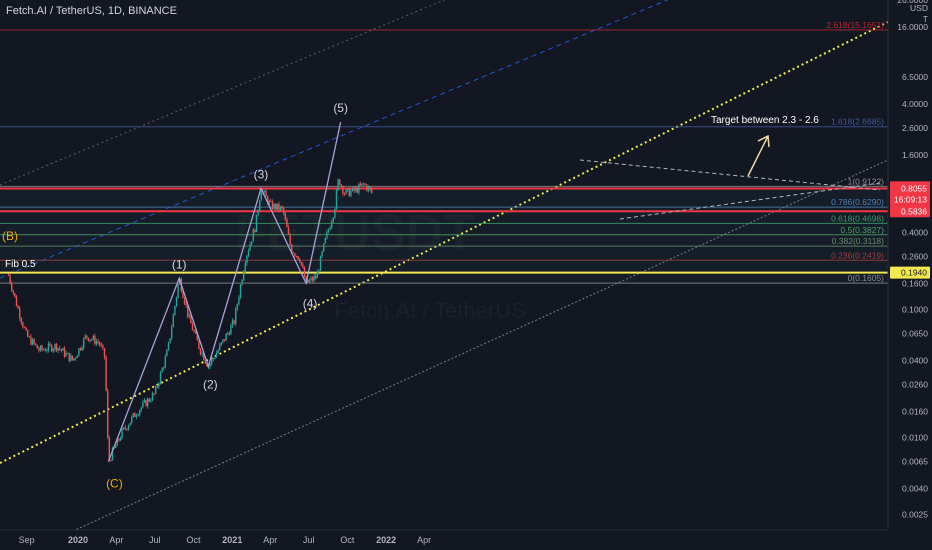  Describe the element at coordinates (232, 540) in the screenshot. I see `x-tick-label: 2021` at that location.